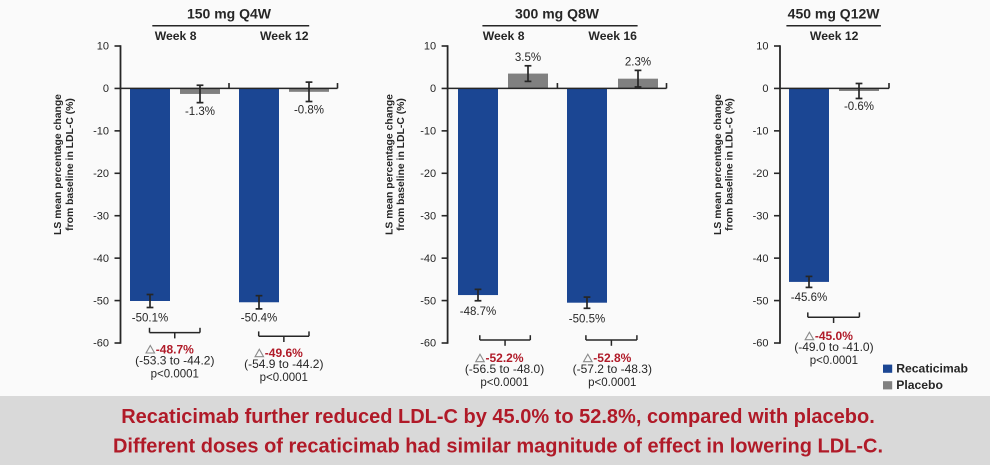  I want to click on svg-text: -1.3%, so click(200, 112).